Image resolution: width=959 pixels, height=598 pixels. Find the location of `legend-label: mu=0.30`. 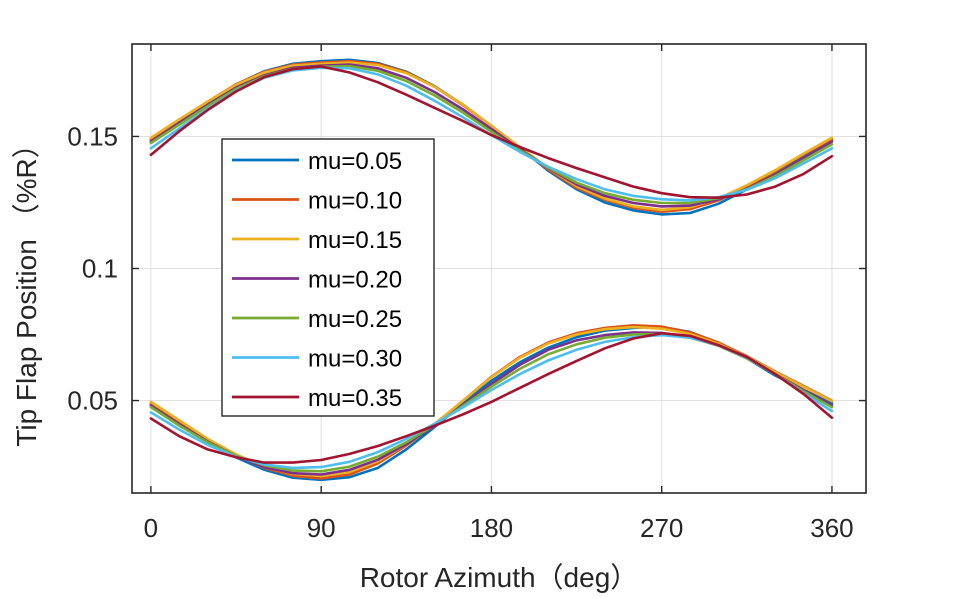

legend-label: mu=0.30 is located at coordinates (355, 359).